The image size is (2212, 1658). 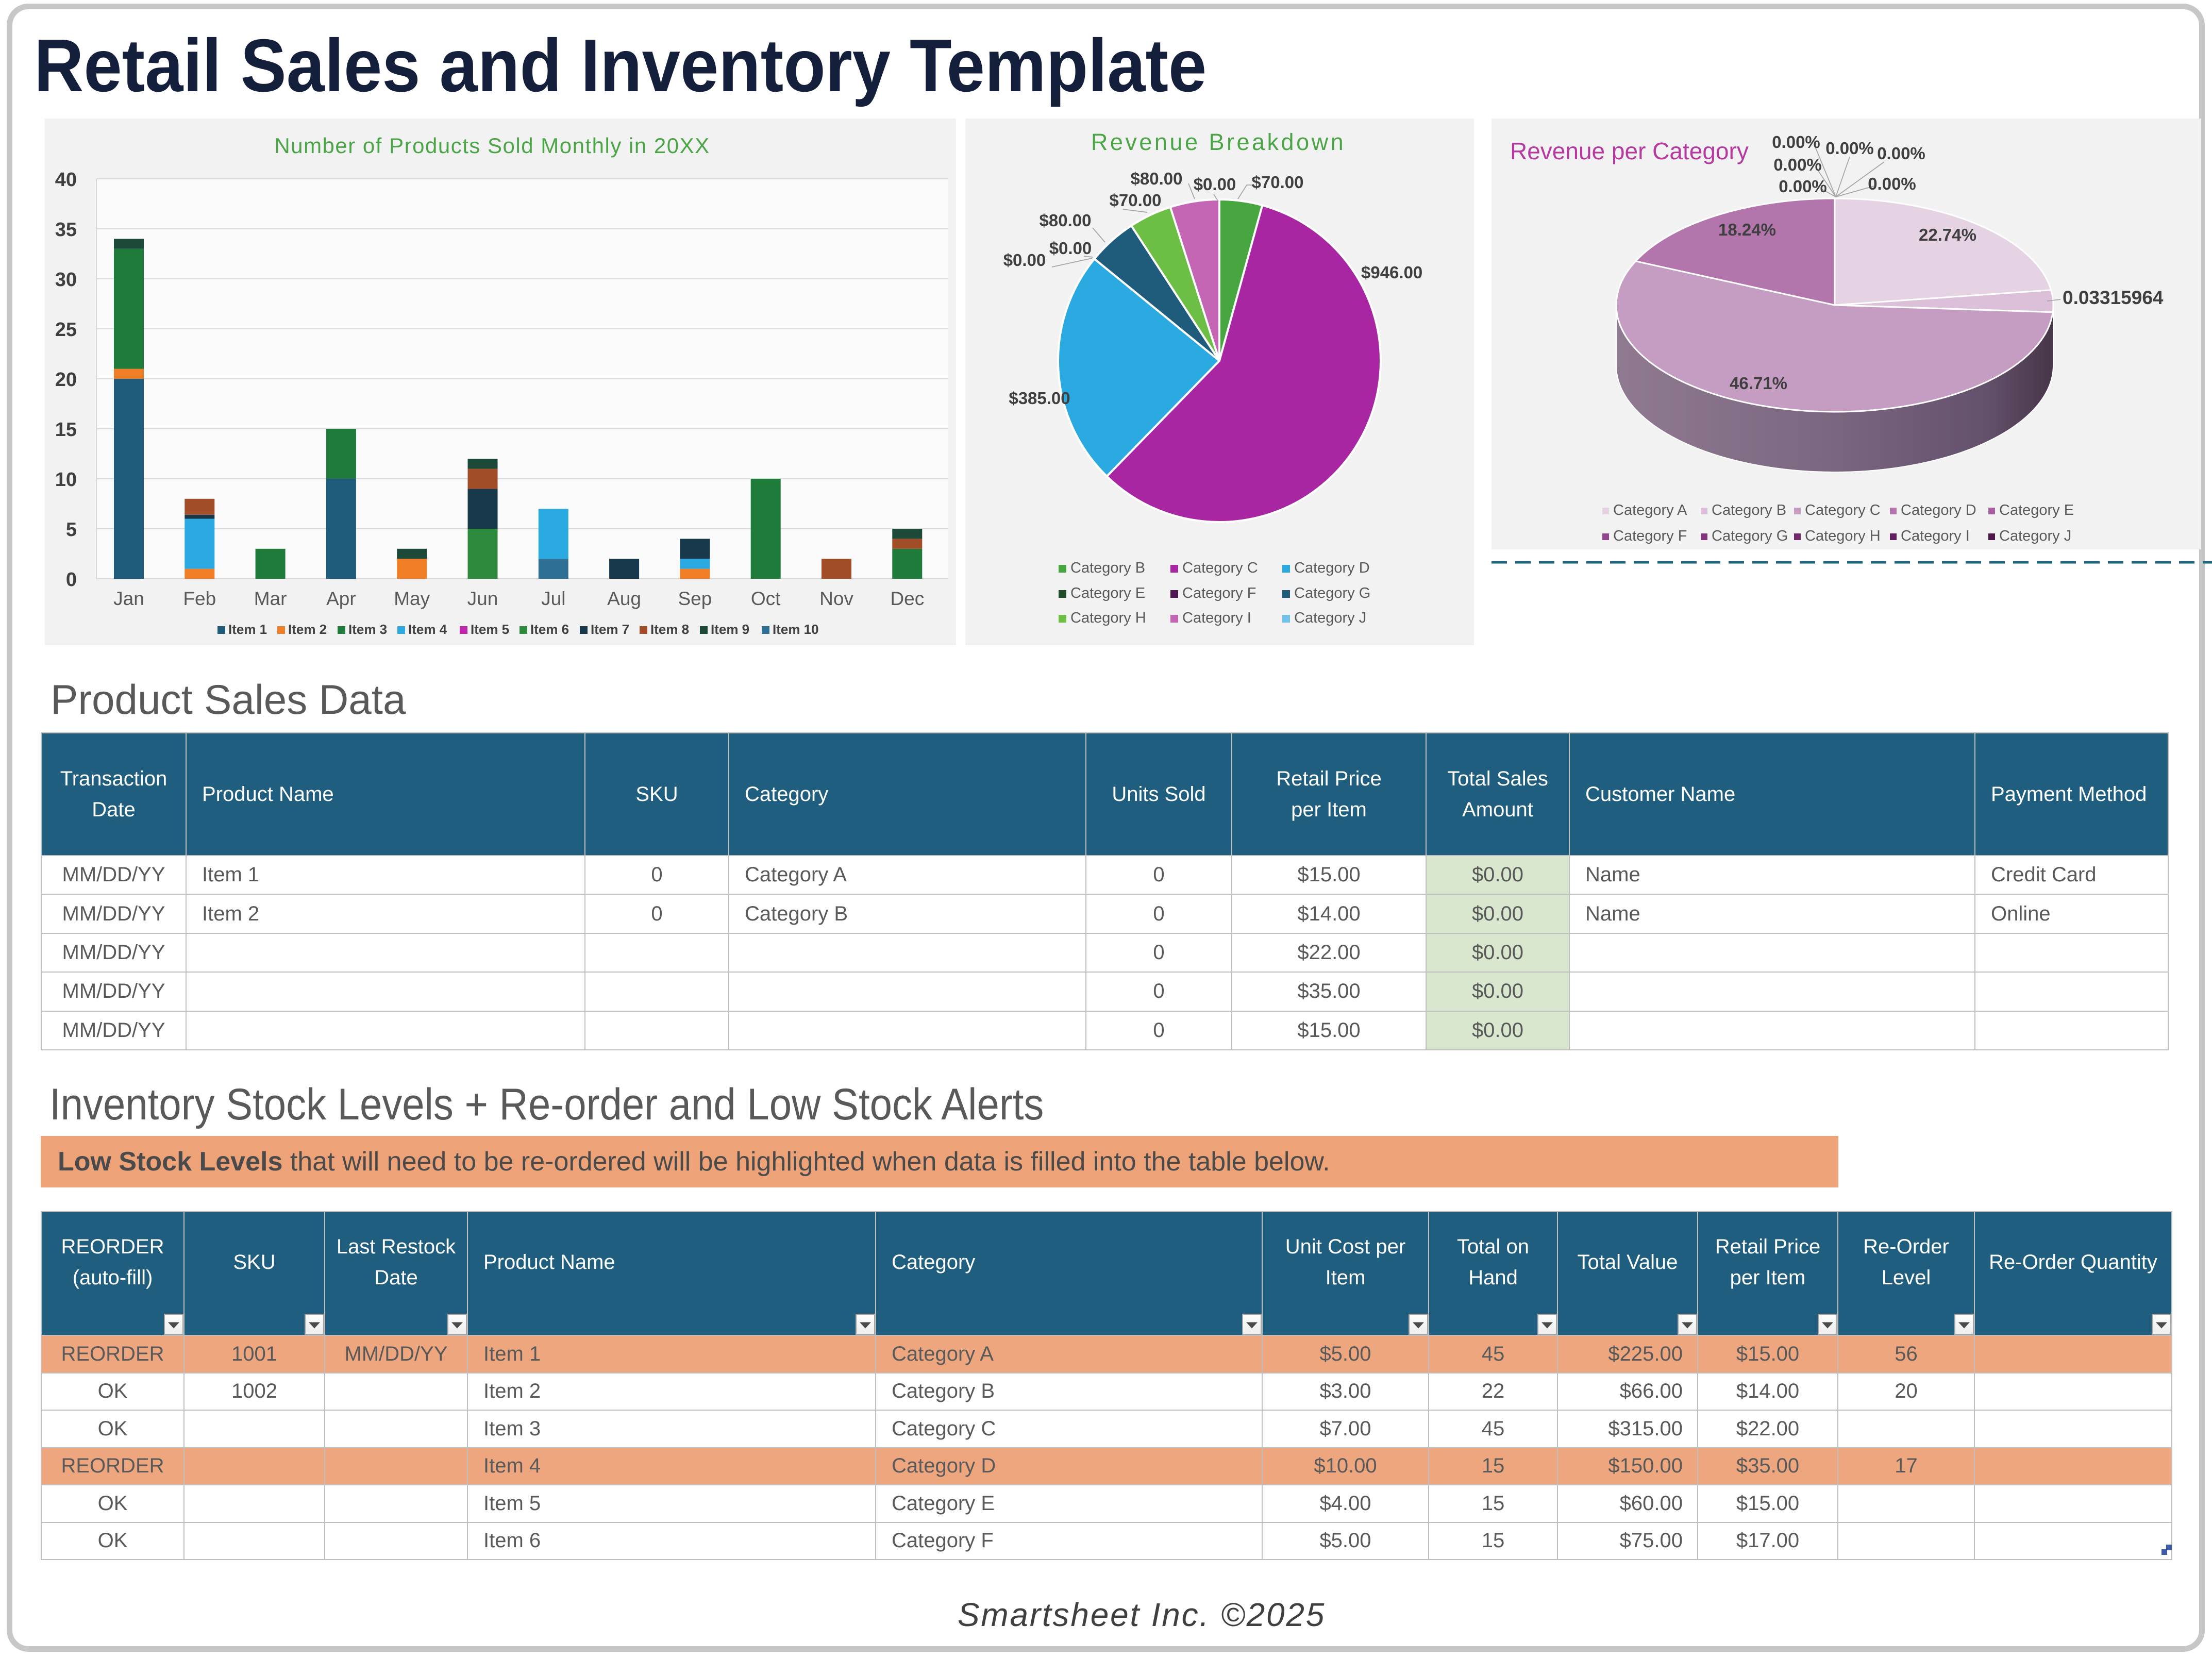 I want to click on svg-text:Number of Products Sold Monthl: Number of Products Sold Monthly in 20XX, so click(x=492, y=145).